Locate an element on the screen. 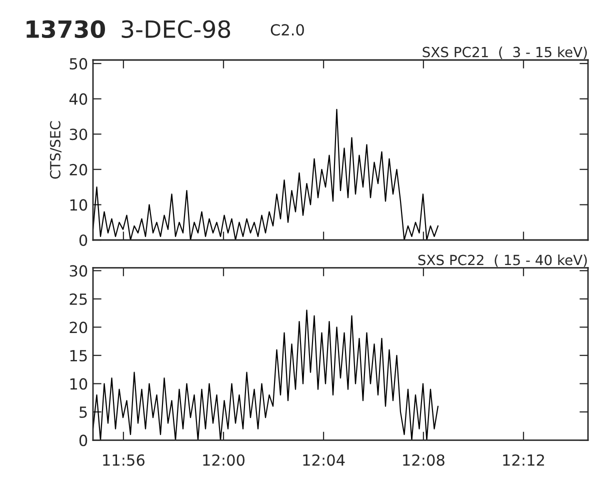 Image resolution: width=600 pixels, height=480 pixels. y-tick-label: 40 is located at coordinates (78, 99).